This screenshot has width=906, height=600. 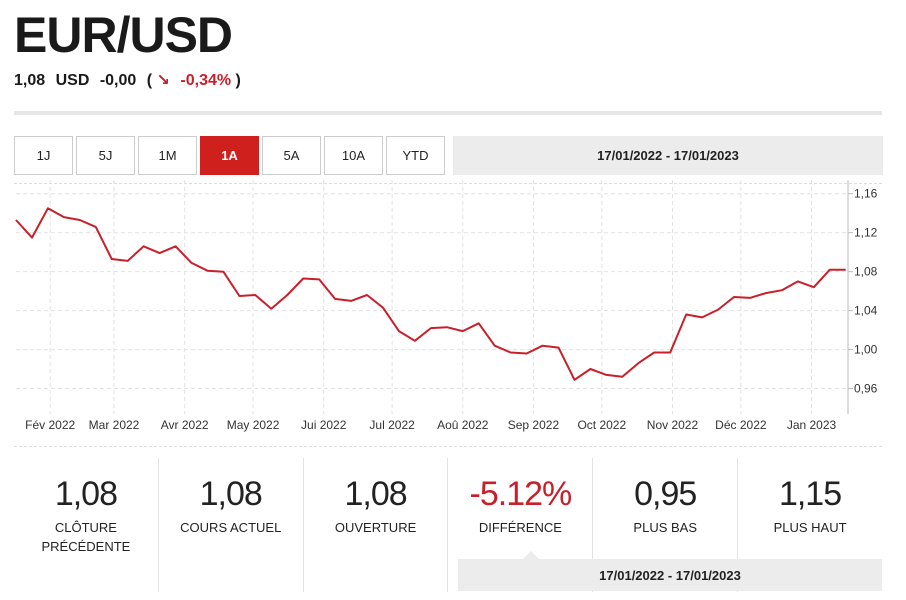 What do you see at coordinates (521, 494) in the screenshot?
I see `stat-value: -5.12%` at bounding box center [521, 494].